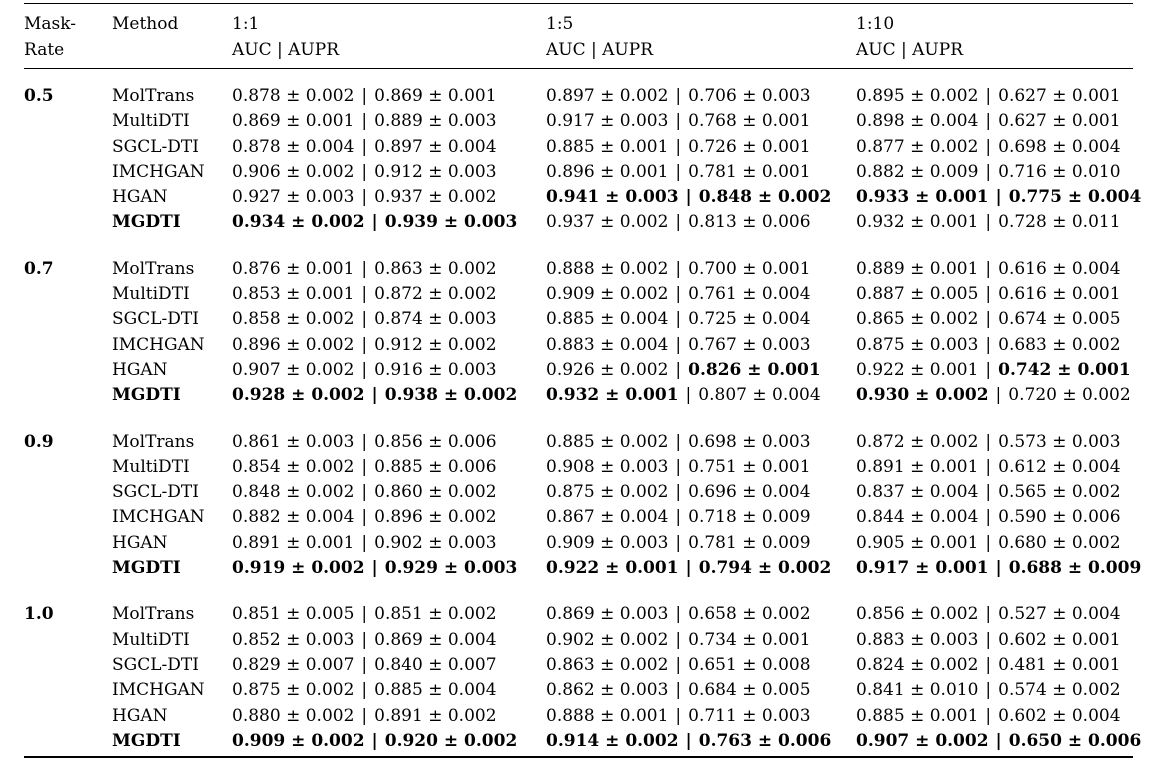  I want to click on metric-cell: 0.917 ± 0.001 | 0.688 ± 0.009, so click(998, 568).